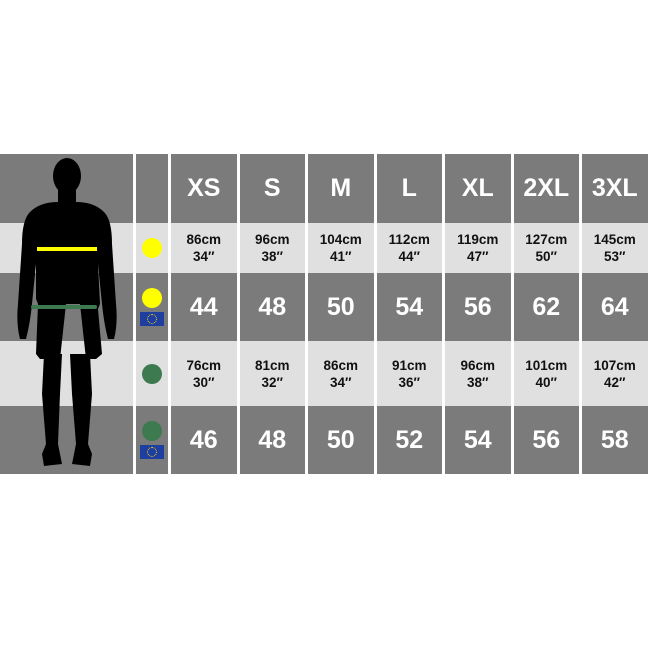 This screenshot has height=650, width=650. I want to click on size-label: M, so click(341, 188).